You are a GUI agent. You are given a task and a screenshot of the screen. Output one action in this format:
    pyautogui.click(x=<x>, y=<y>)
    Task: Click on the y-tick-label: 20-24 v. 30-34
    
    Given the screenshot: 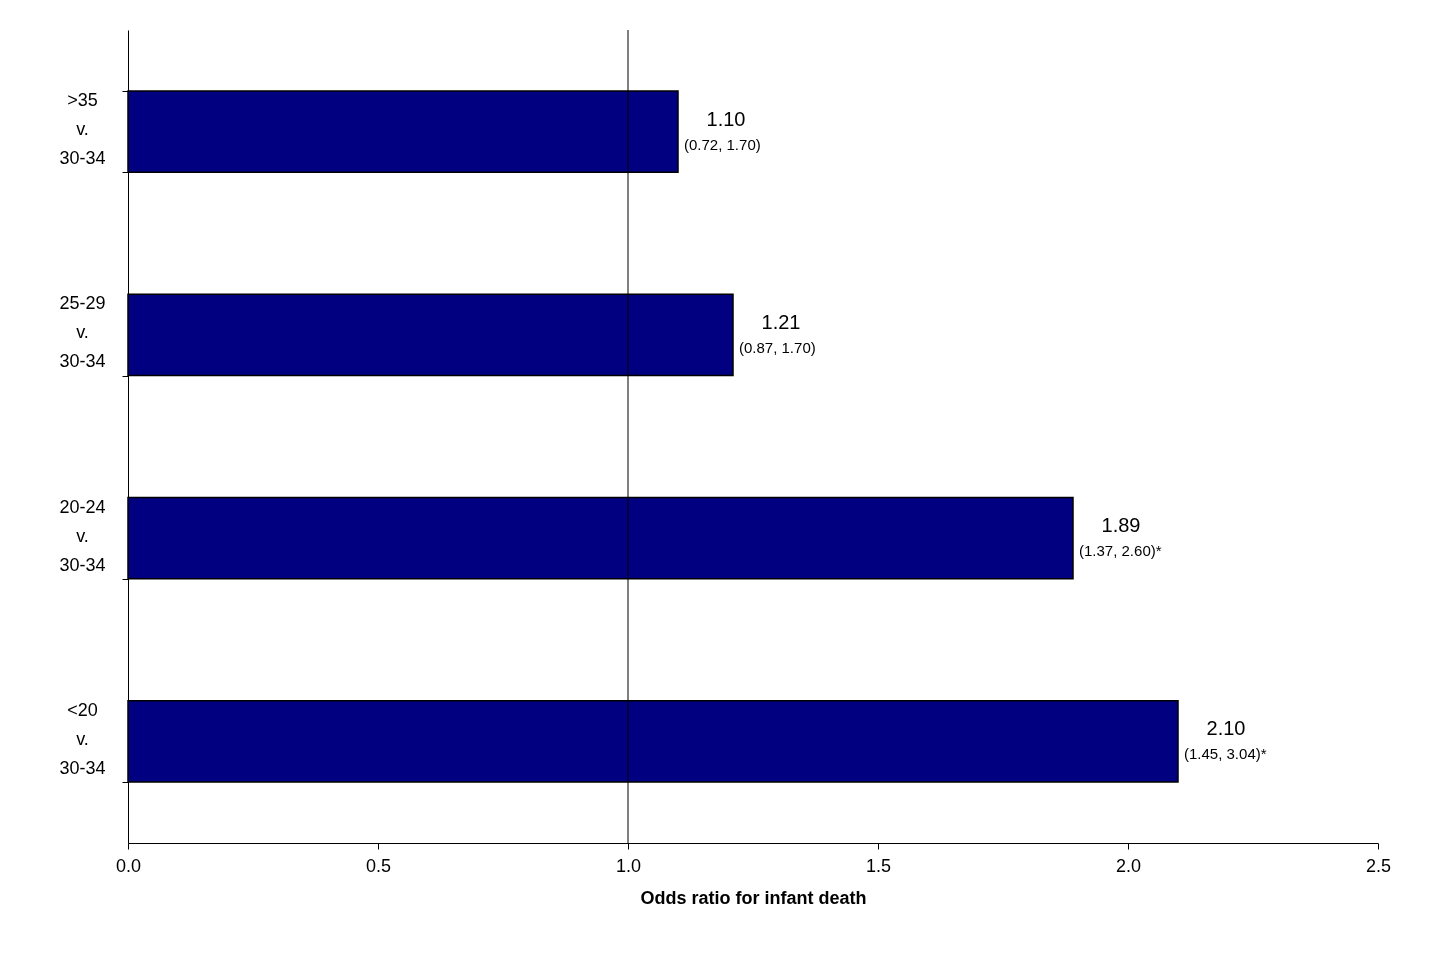 What is the action you would take?
    pyautogui.click(x=82, y=535)
    